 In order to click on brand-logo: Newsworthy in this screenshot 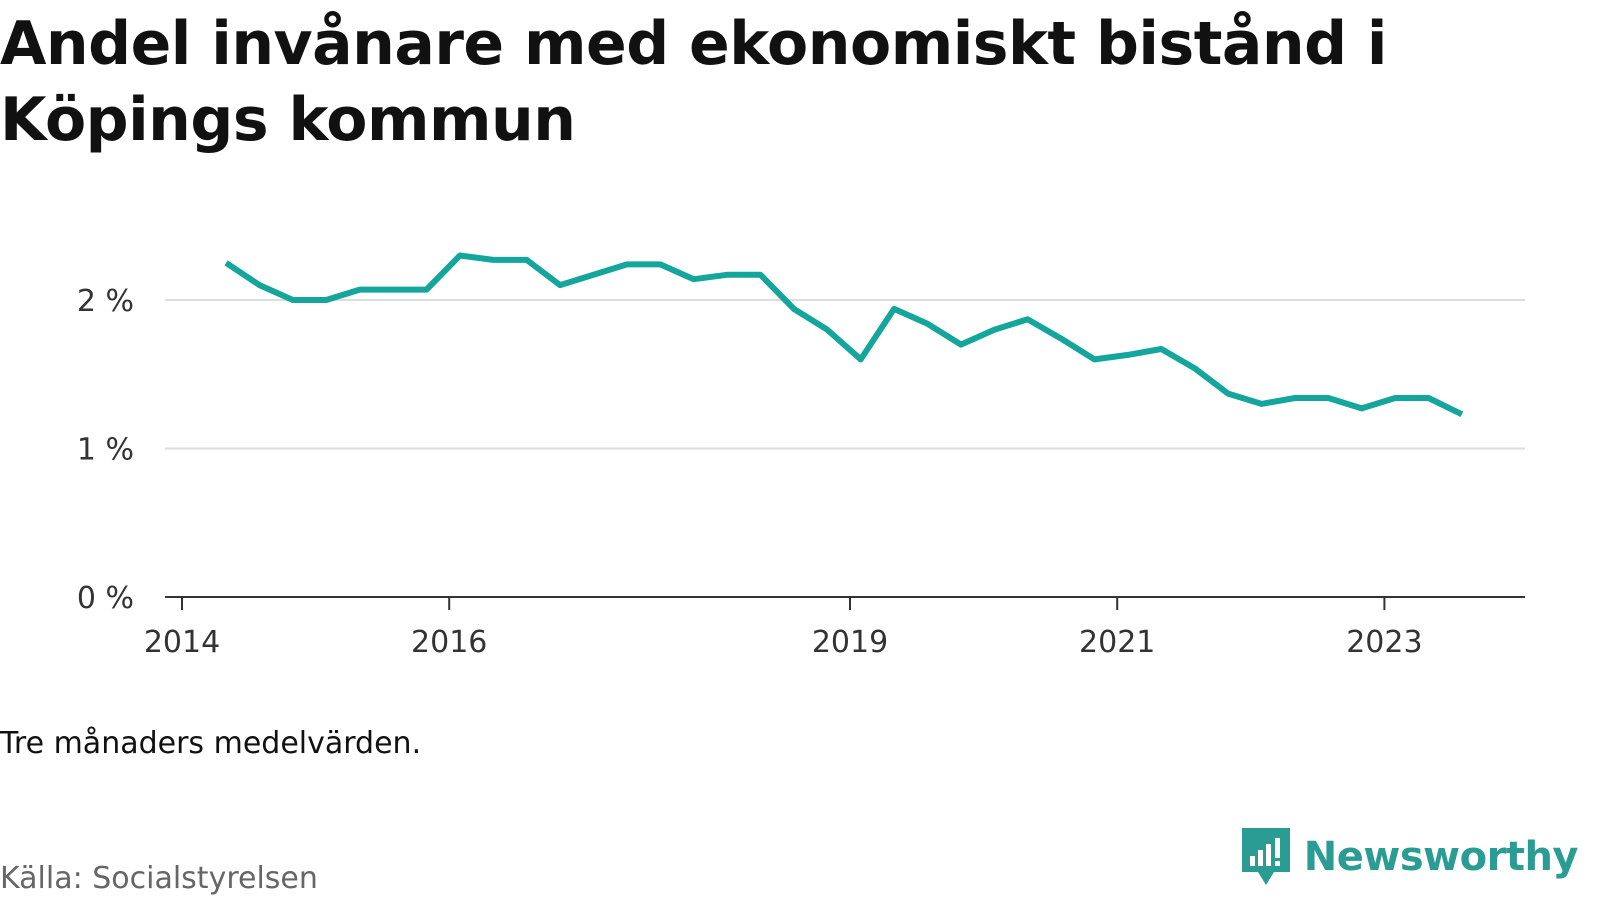, I will do `click(1410, 857)`.